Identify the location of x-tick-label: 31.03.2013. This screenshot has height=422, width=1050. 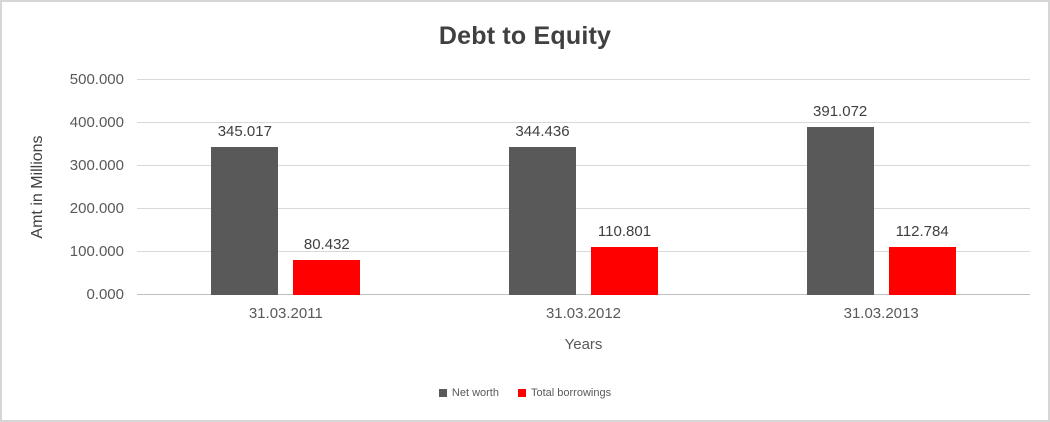
(881, 313).